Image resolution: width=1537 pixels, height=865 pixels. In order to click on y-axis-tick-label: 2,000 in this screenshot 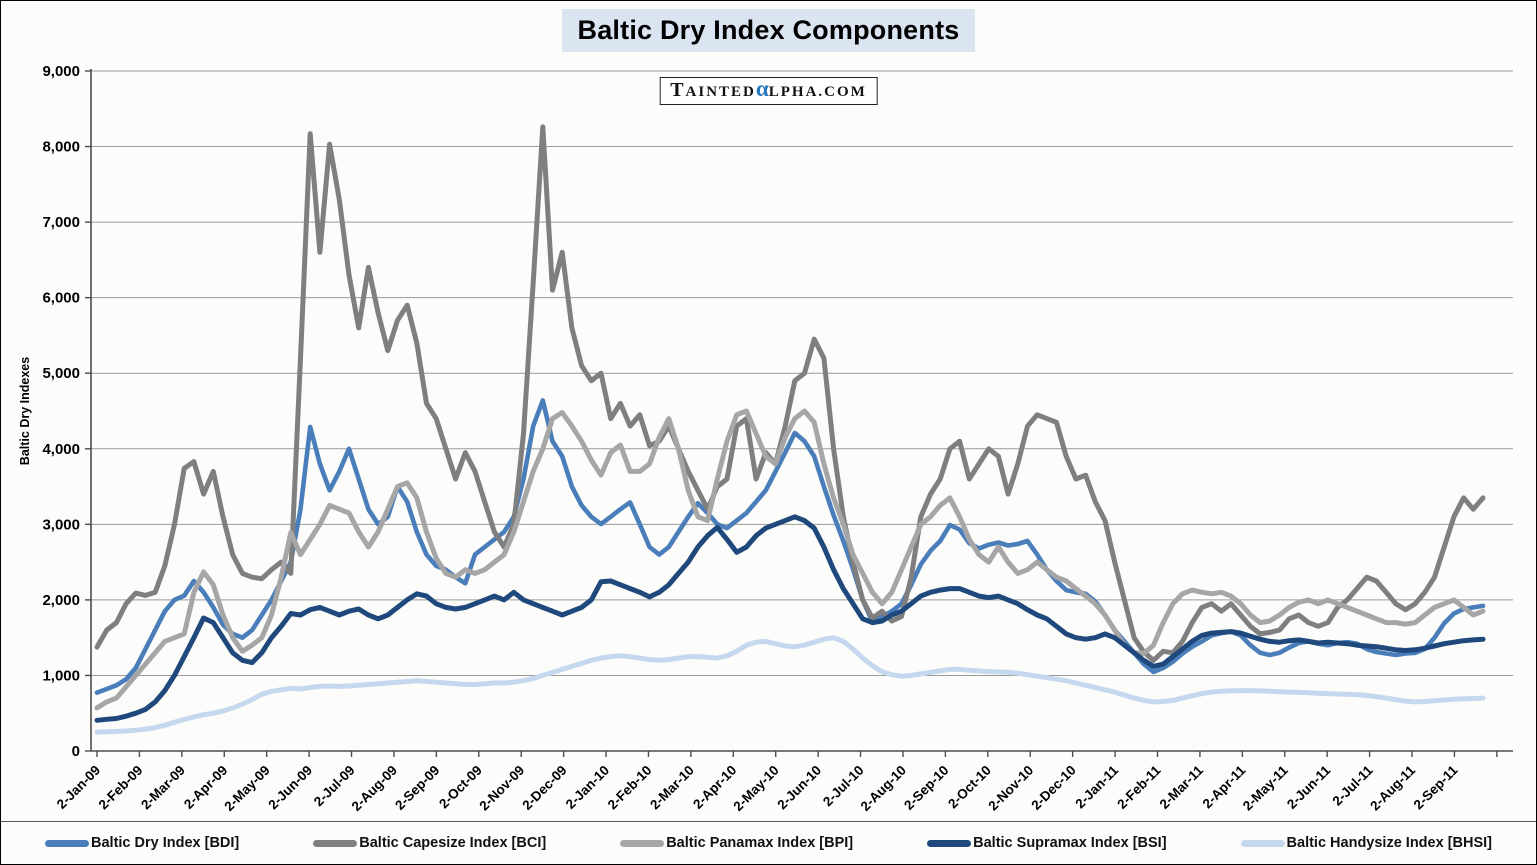, I will do `click(61, 600)`.